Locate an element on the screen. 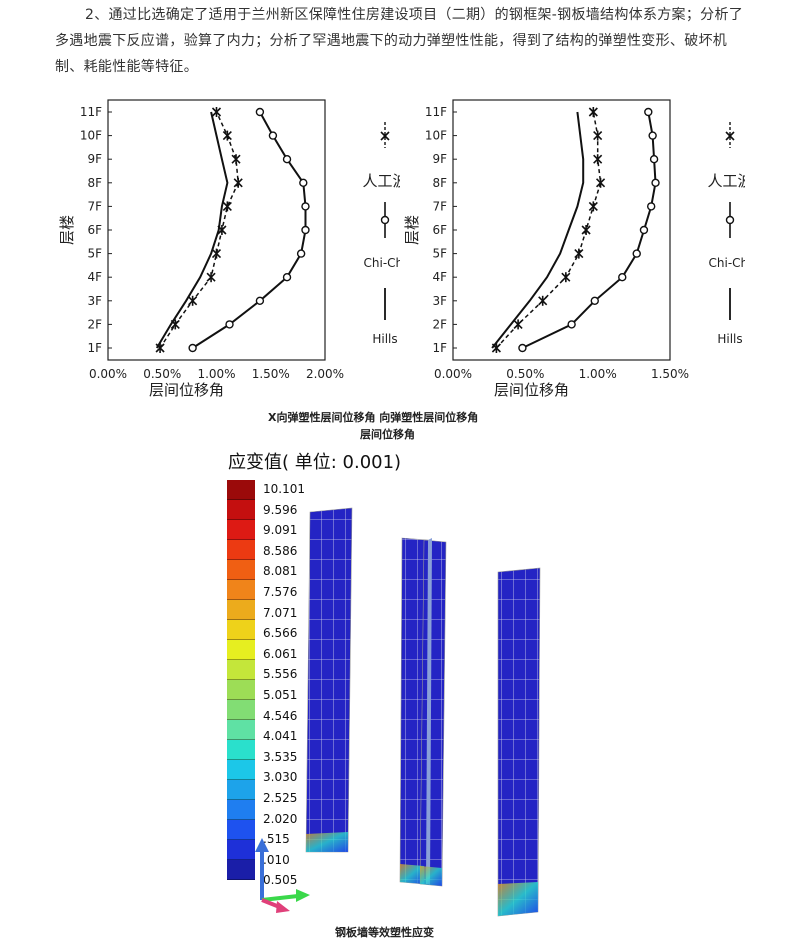 The width and height of the screenshot is (800, 942). scale-tick-label: 9.596 is located at coordinates (280, 509).